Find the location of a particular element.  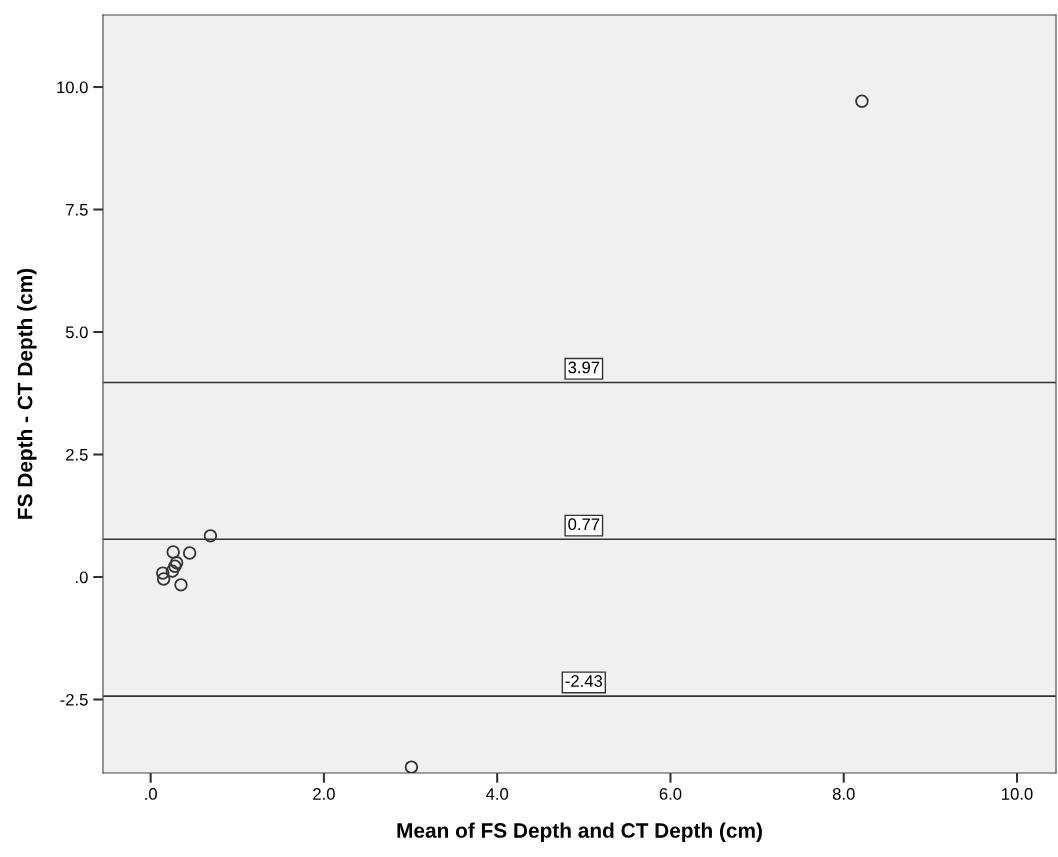

y-tick-label: 7.5 is located at coordinates (77, 210).